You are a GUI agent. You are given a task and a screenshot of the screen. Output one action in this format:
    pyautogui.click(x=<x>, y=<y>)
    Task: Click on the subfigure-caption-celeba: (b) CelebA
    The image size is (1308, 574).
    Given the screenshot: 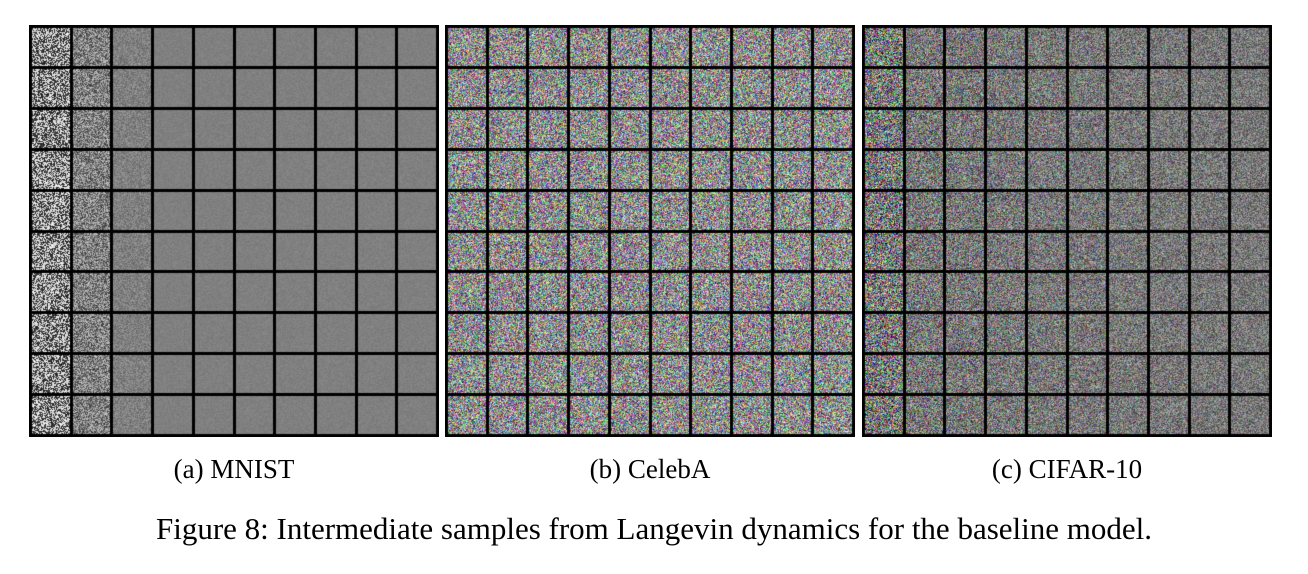 What is the action you would take?
    pyautogui.click(x=650, y=469)
    